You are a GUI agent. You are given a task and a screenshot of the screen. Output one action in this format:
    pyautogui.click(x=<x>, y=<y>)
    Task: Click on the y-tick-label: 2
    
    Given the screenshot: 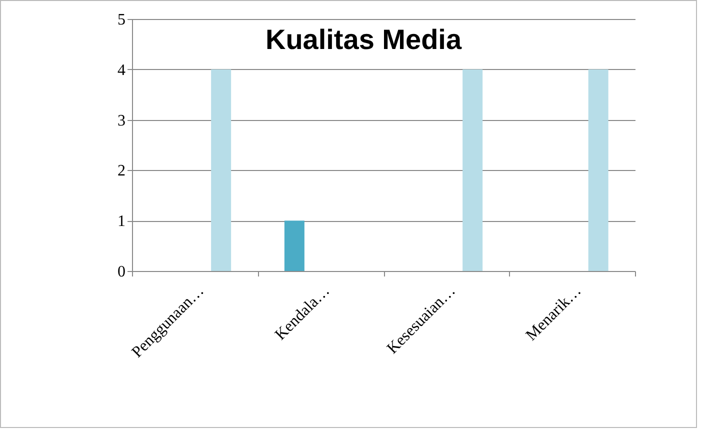 What is the action you would take?
    pyautogui.click(x=122, y=171)
    